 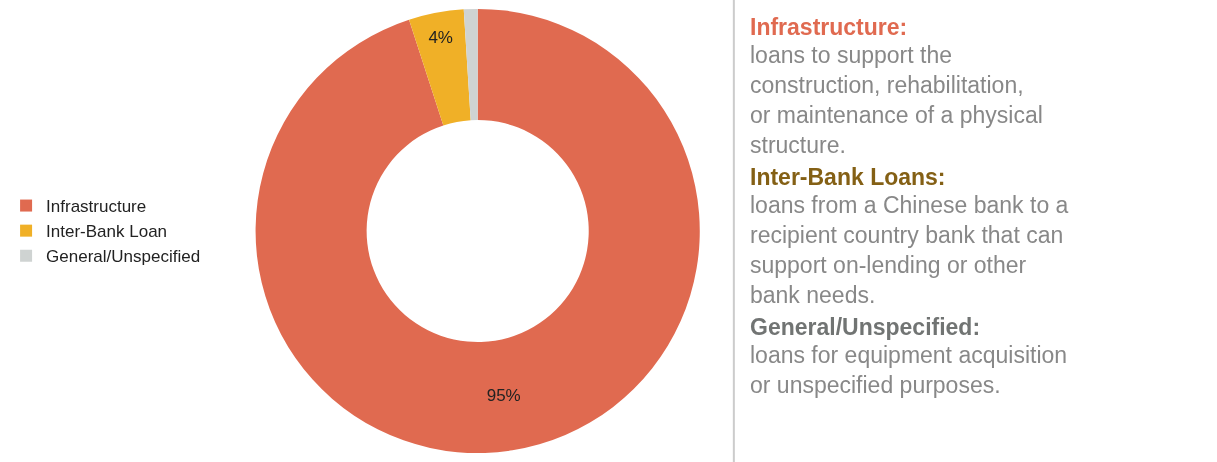 What do you see at coordinates (909, 250) in the screenshot?
I see `text: loans from a Chinese bank to a recipient country bank that can support on-lending or other bank needs.` at bounding box center [909, 250].